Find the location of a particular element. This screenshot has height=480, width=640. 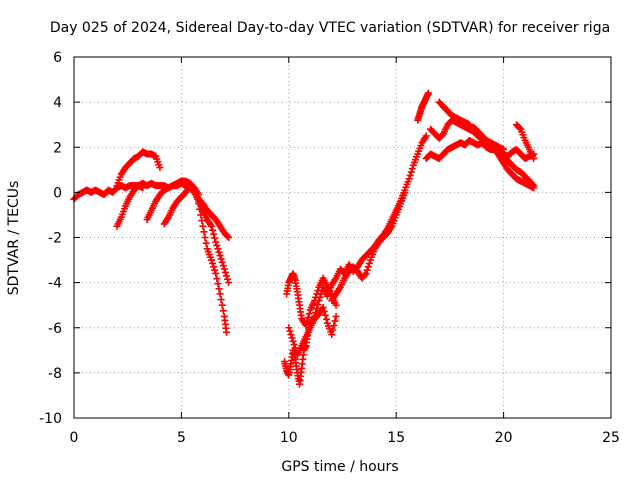

y-tick-label: 0 is located at coordinates (57, 193).